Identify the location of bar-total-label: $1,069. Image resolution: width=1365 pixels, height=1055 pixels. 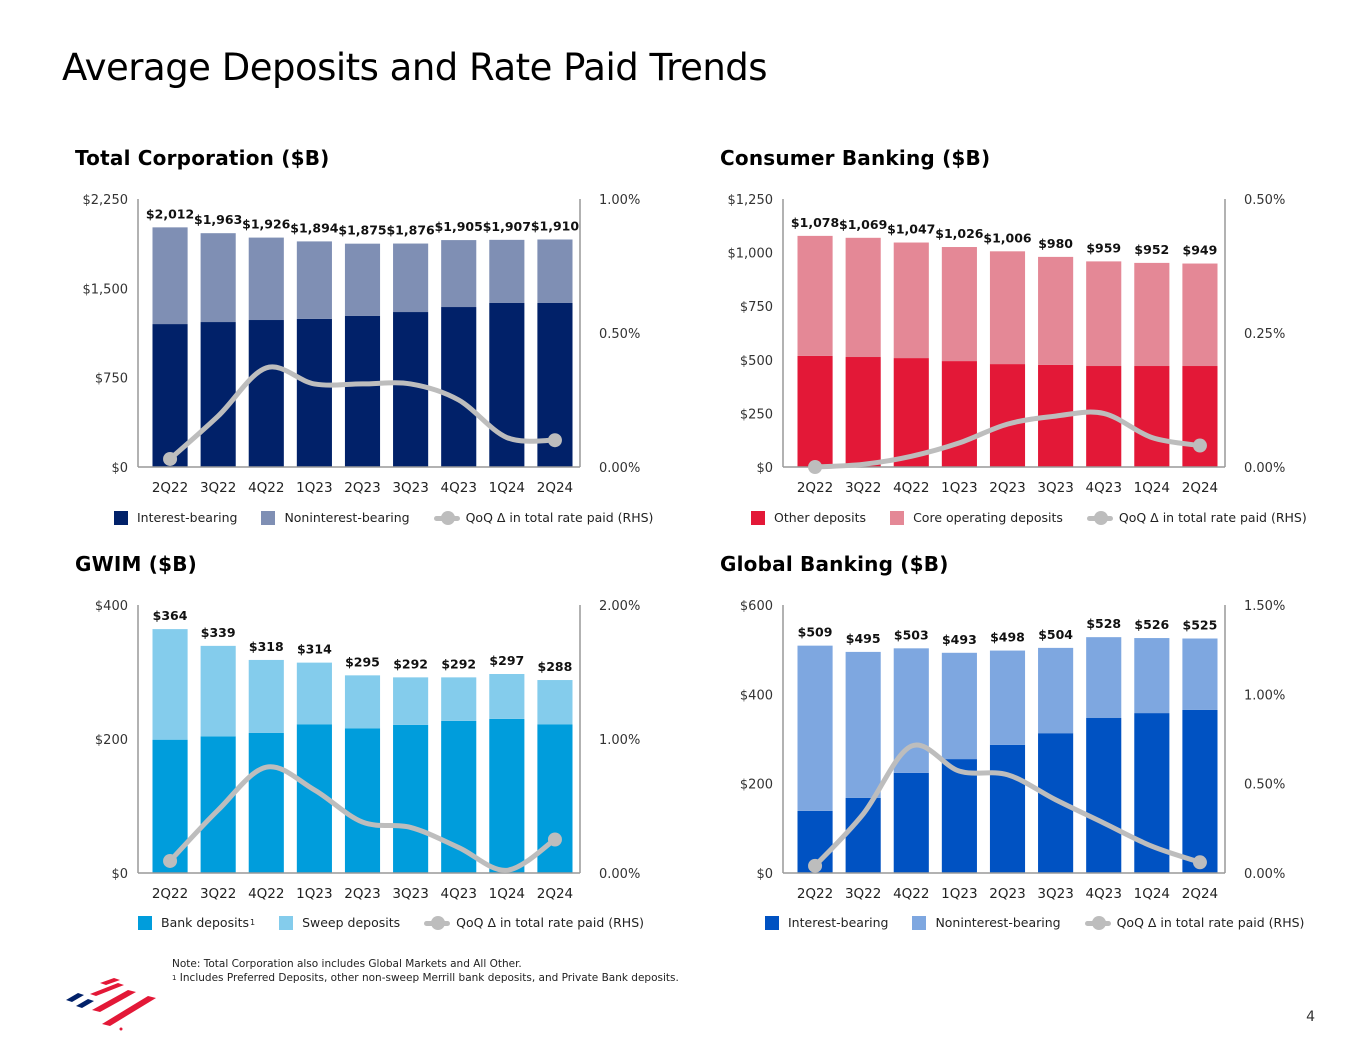
(863, 224).